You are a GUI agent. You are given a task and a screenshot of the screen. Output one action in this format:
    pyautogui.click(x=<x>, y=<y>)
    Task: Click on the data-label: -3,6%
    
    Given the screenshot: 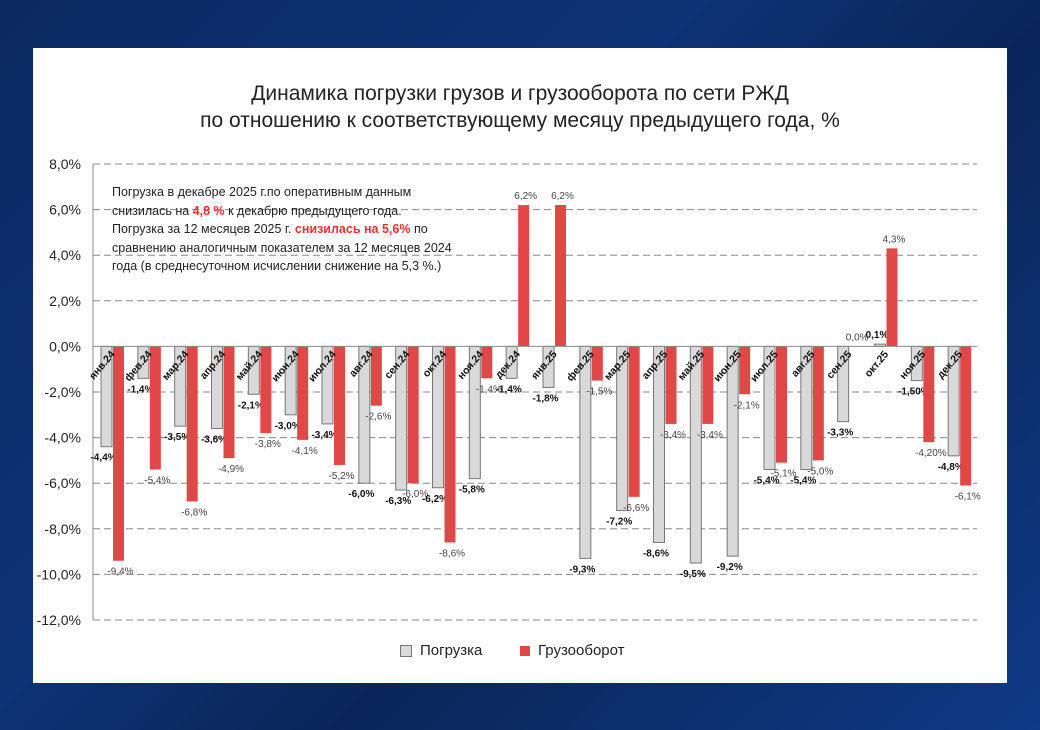 What is the action you would take?
    pyautogui.click(x=214, y=439)
    